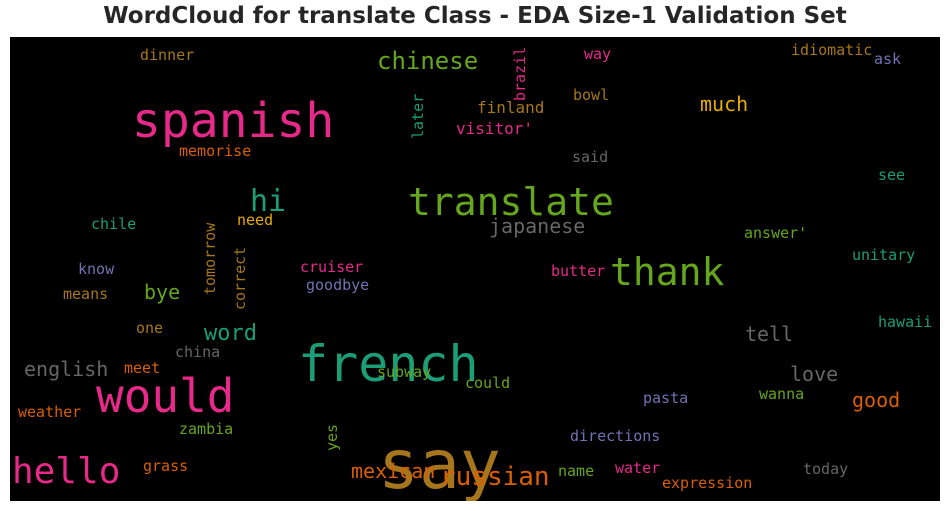 This screenshot has height=511, width=950. I want to click on word-goodbye: goodbye, so click(337, 285).